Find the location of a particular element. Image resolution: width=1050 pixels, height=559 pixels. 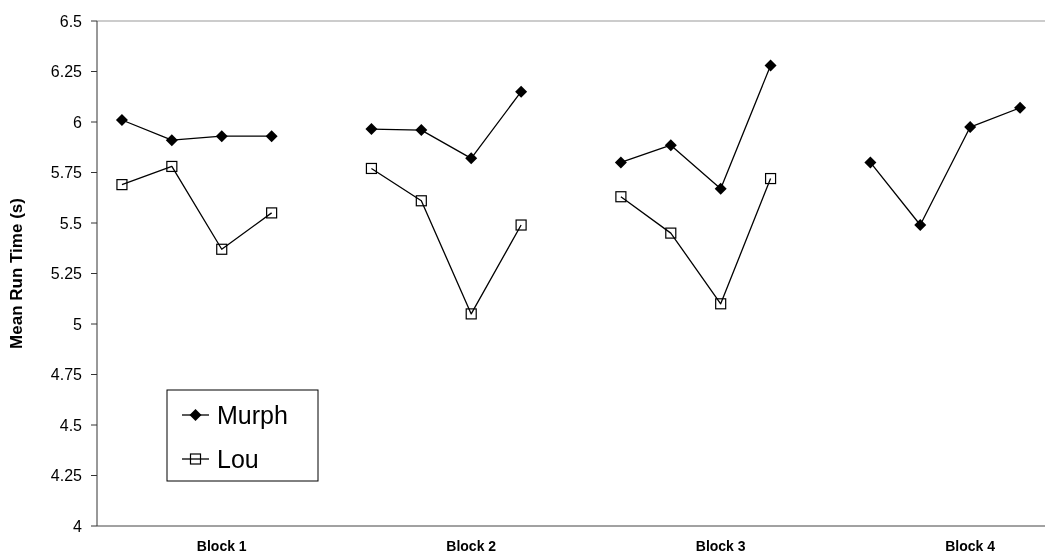

y-tick-label: 4 is located at coordinates (78, 526).